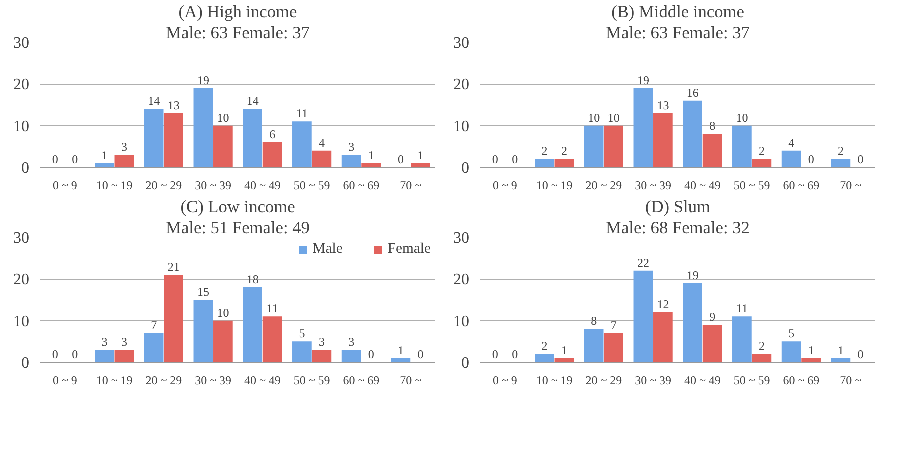 The width and height of the screenshot is (901, 459). Describe the element at coordinates (252, 101) in the screenshot. I see `data-label: 14` at that location.